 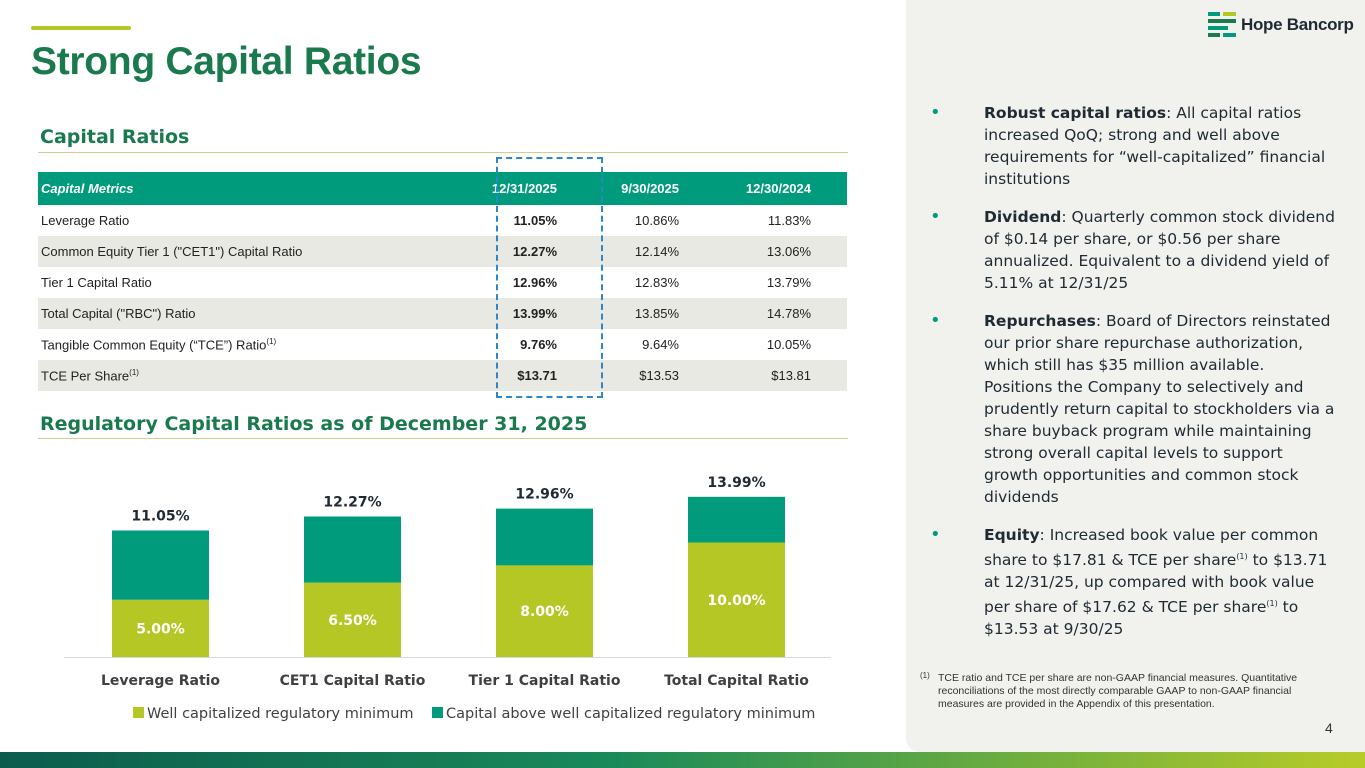 What do you see at coordinates (1075, 113) in the screenshot?
I see `highlight-title: Robust capital ratios` at bounding box center [1075, 113].